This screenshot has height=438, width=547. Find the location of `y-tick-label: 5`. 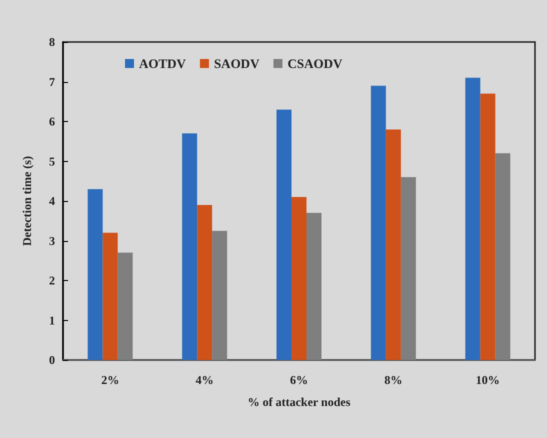

y-tick-label: 5 is located at coordinates (52, 161).